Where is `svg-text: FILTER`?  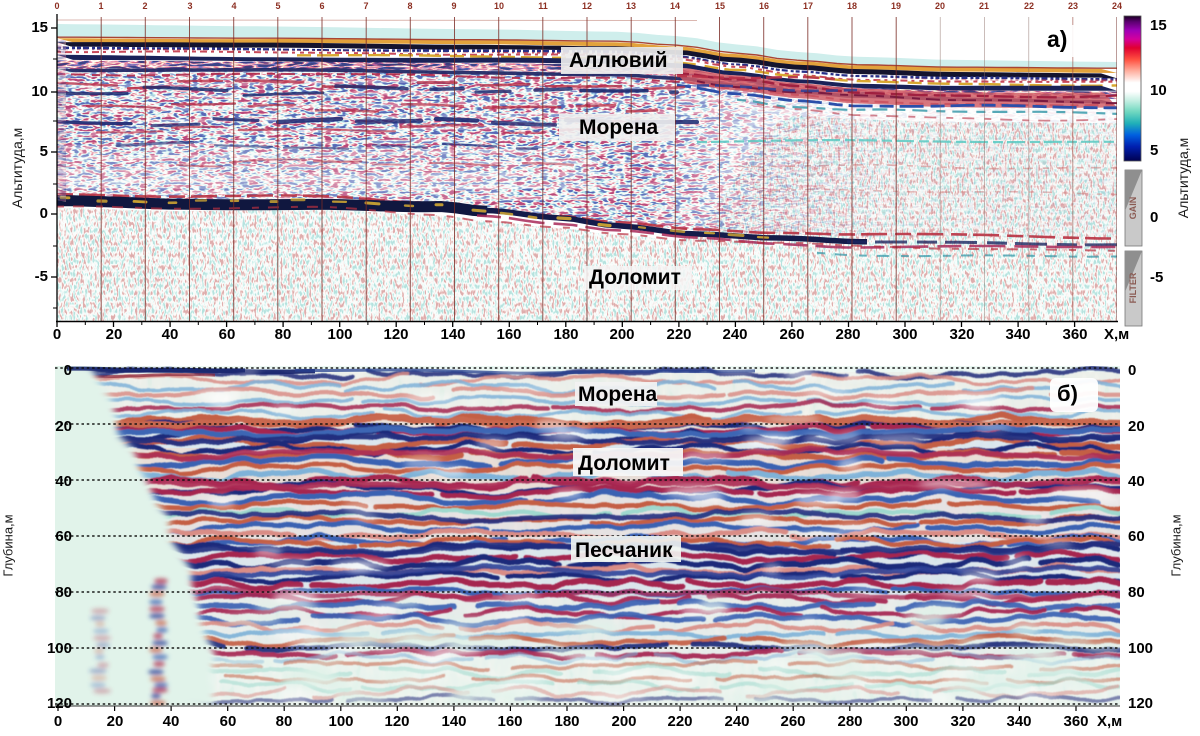
svg-text: FILTER is located at coordinates (1133, 287).